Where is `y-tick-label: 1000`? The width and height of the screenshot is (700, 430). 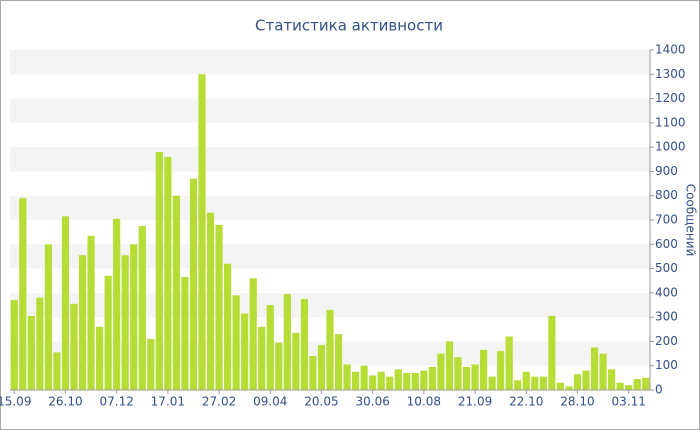
y-tick-label: 1000 is located at coordinates (670, 147).